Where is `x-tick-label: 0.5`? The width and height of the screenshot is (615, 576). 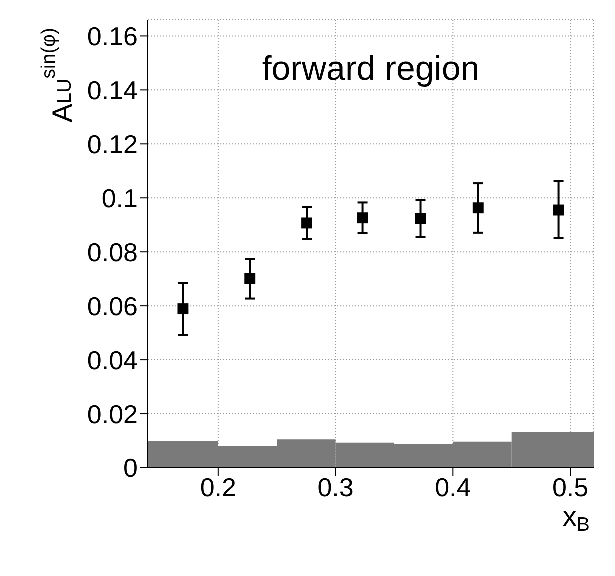
x-tick-label: 0.5 is located at coordinates (570, 487).